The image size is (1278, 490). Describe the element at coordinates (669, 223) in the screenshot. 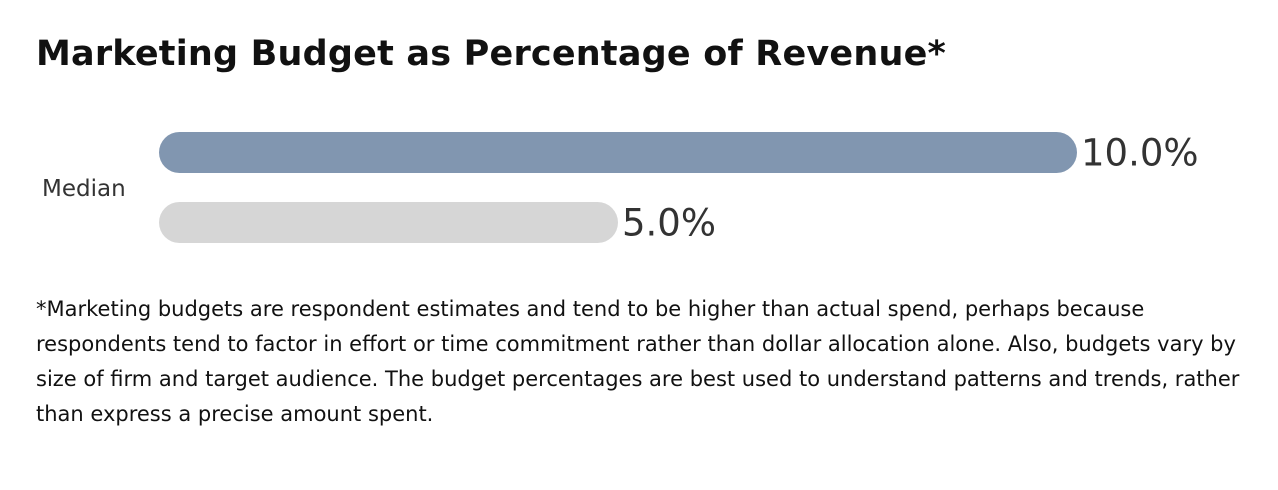

I see `data-label-series-2: 5.0%` at that location.